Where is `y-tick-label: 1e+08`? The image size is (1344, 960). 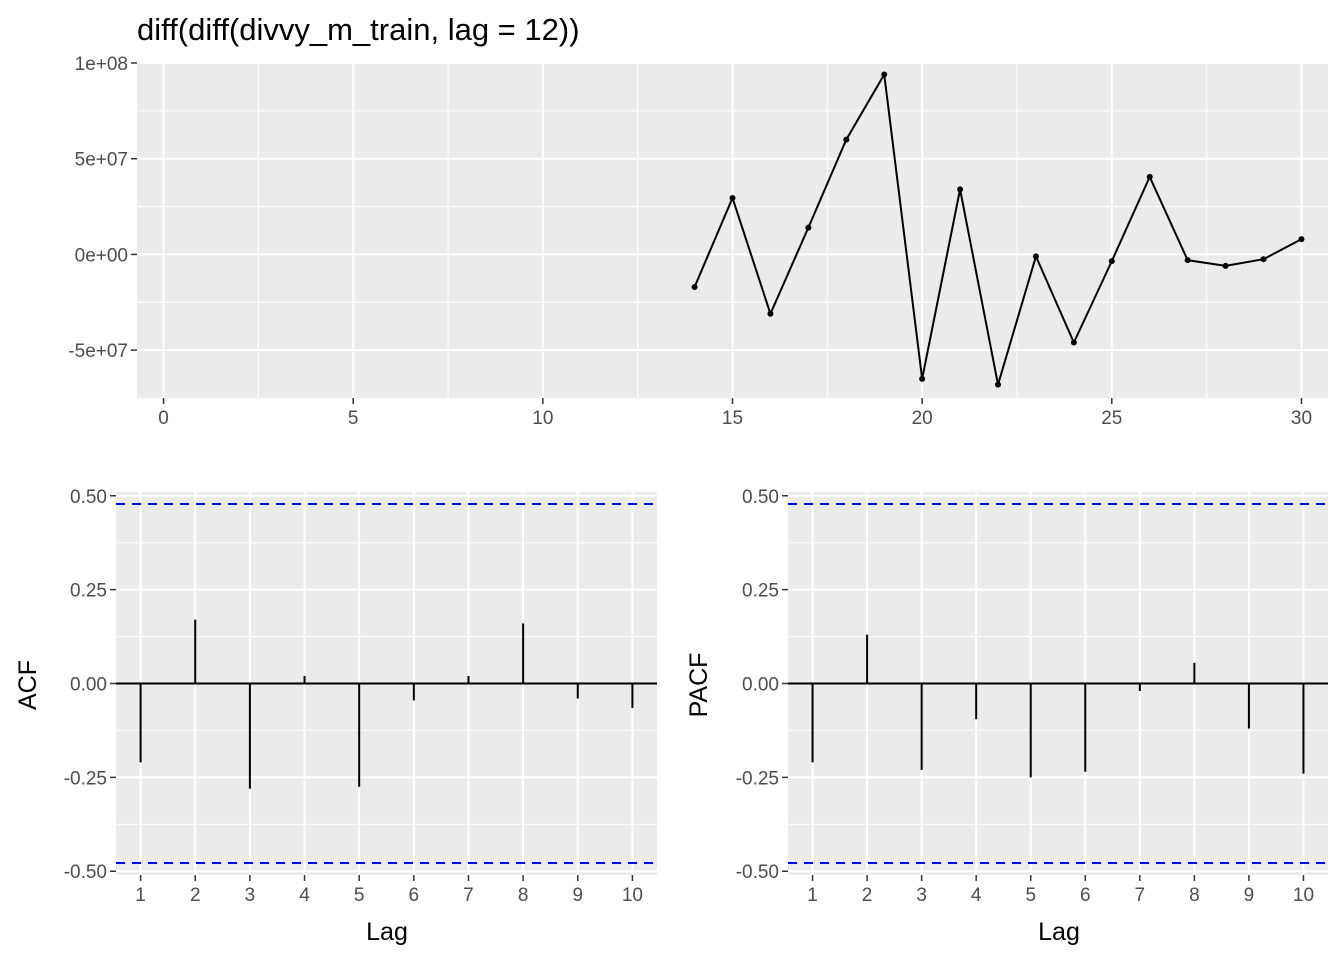 y-tick-label: 1e+08 is located at coordinates (101, 64).